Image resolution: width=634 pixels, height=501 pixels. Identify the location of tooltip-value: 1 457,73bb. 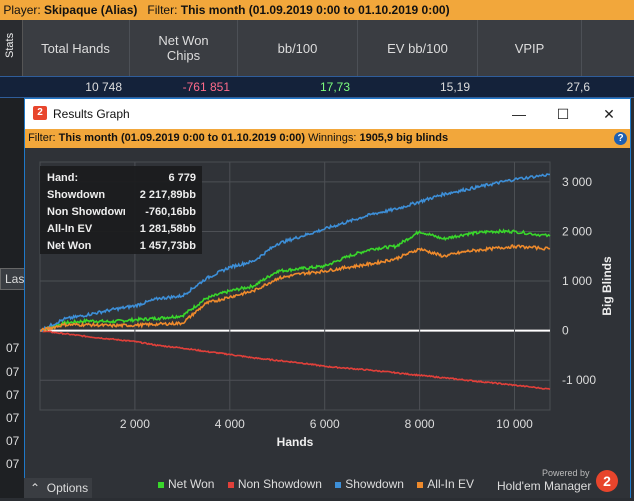
(167, 246).